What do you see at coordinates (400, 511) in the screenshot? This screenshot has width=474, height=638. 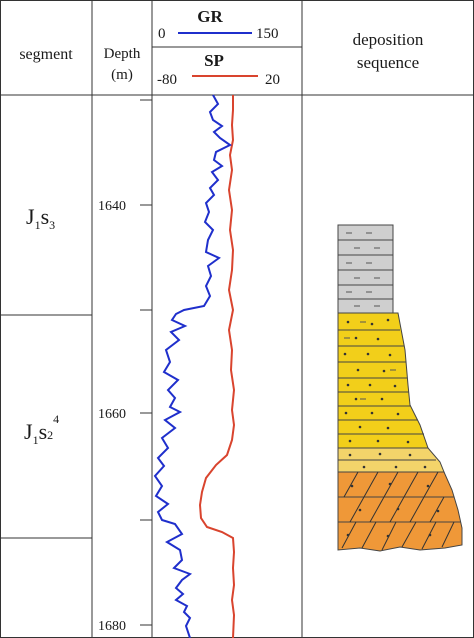 I see `orange-conglomerate-section` at bounding box center [400, 511].